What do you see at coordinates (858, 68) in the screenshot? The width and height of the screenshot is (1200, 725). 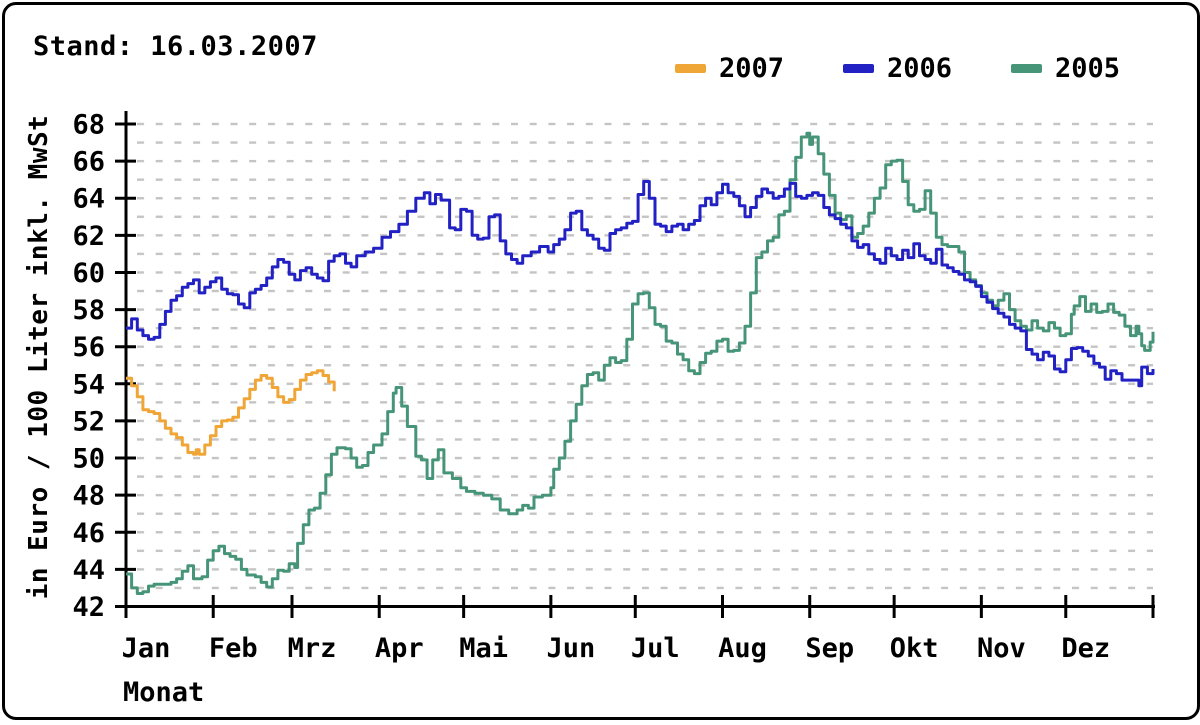 I see `legend-swatch-2006` at bounding box center [858, 68].